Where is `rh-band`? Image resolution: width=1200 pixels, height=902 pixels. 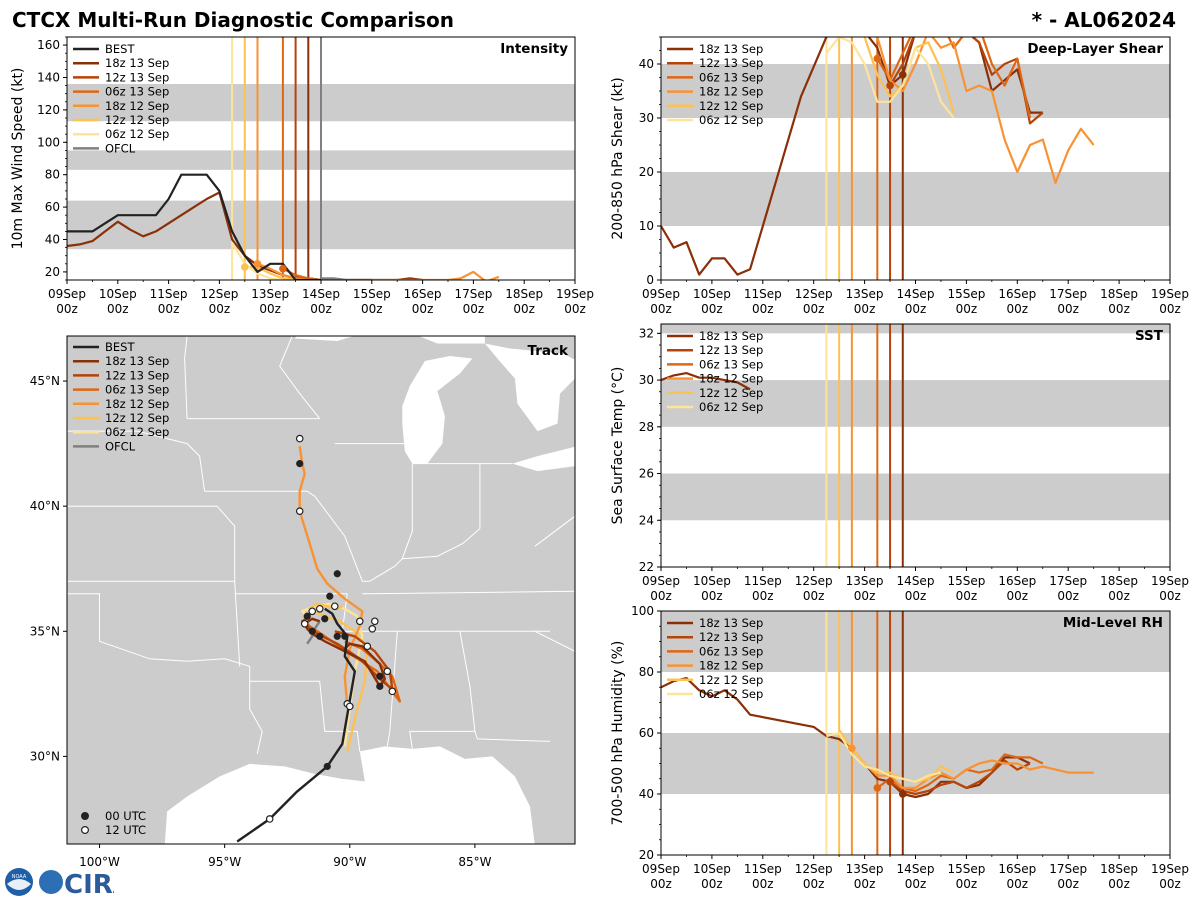
rh-band is located at coordinates (915, 763).